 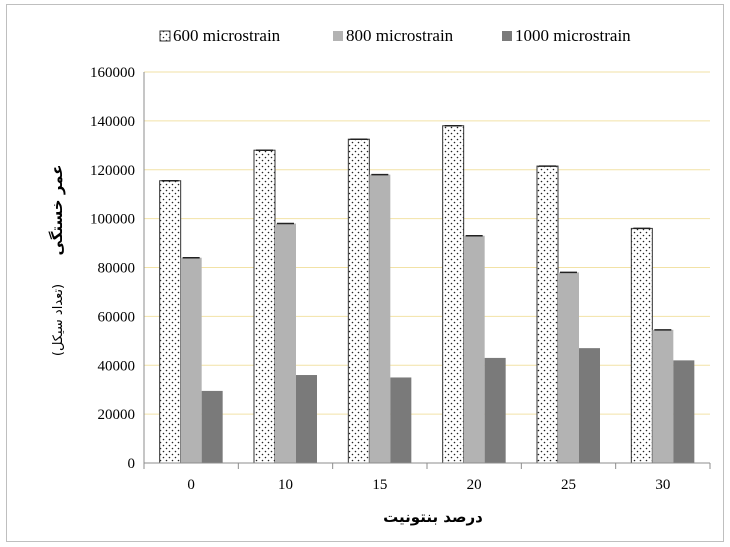 I want to click on y-tick-label: 20000, so click(x=117, y=415).